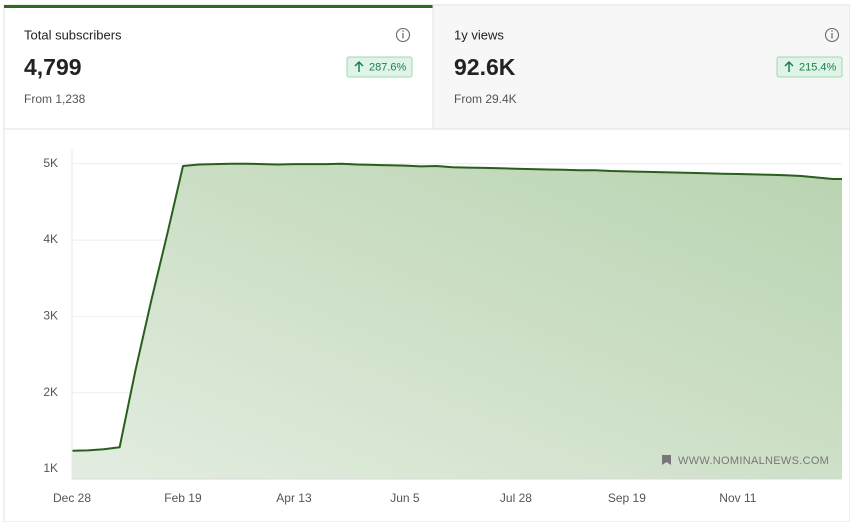 The image size is (850, 527). What do you see at coordinates (485, 99) in the screenshot?
I see `card-from: From 29.4K` at bounding box center [485, 99].